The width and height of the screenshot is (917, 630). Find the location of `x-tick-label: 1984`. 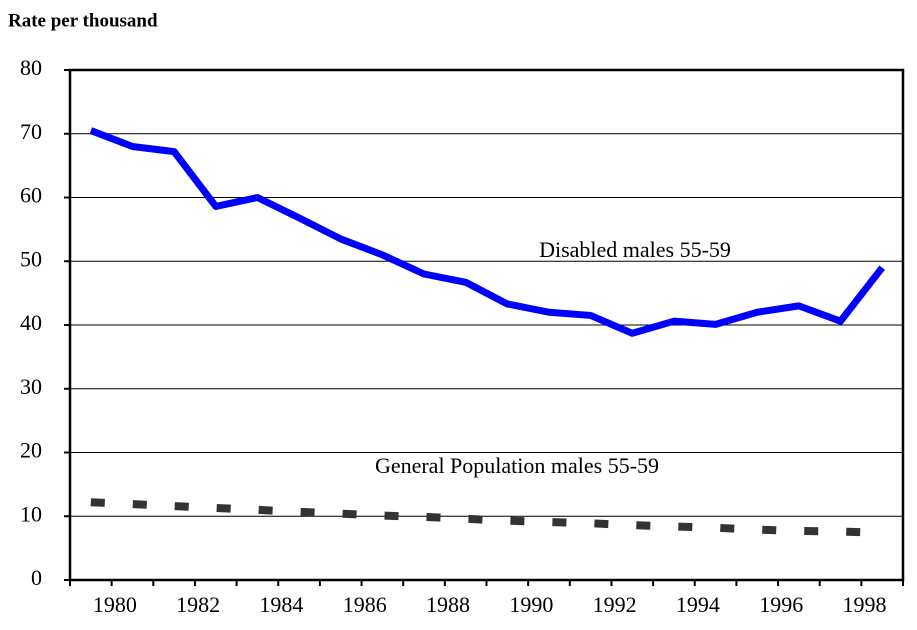

x-tick-label: 1984 is located at coordinates (281, 604).